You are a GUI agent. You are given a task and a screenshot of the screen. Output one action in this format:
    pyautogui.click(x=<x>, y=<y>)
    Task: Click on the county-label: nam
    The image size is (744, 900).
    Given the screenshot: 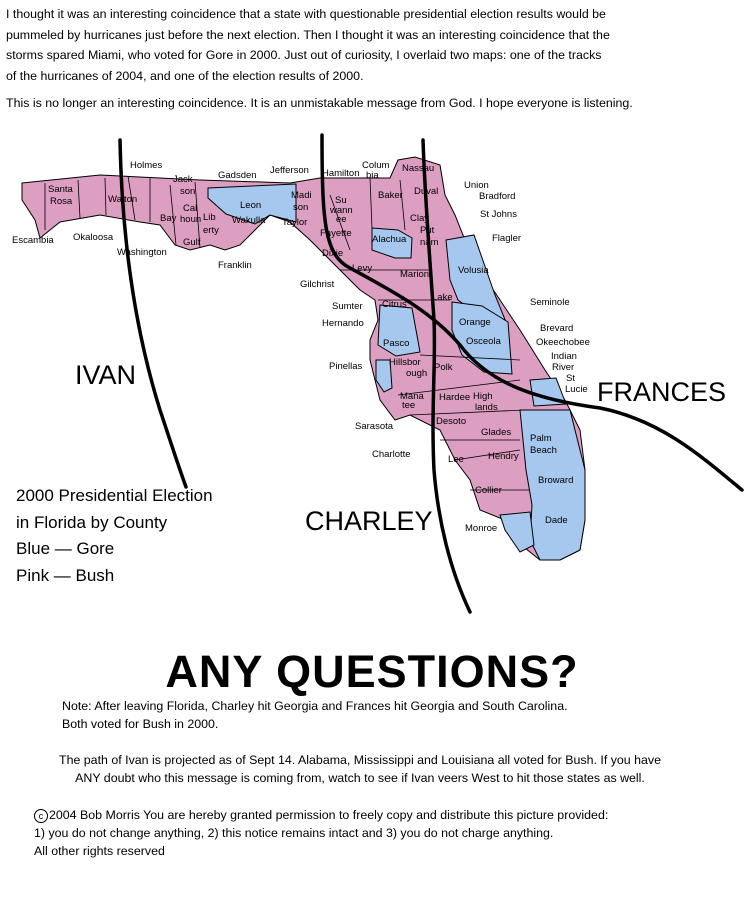 What is the action you would take?
    pyautogui.click(x=429, y=242)
    